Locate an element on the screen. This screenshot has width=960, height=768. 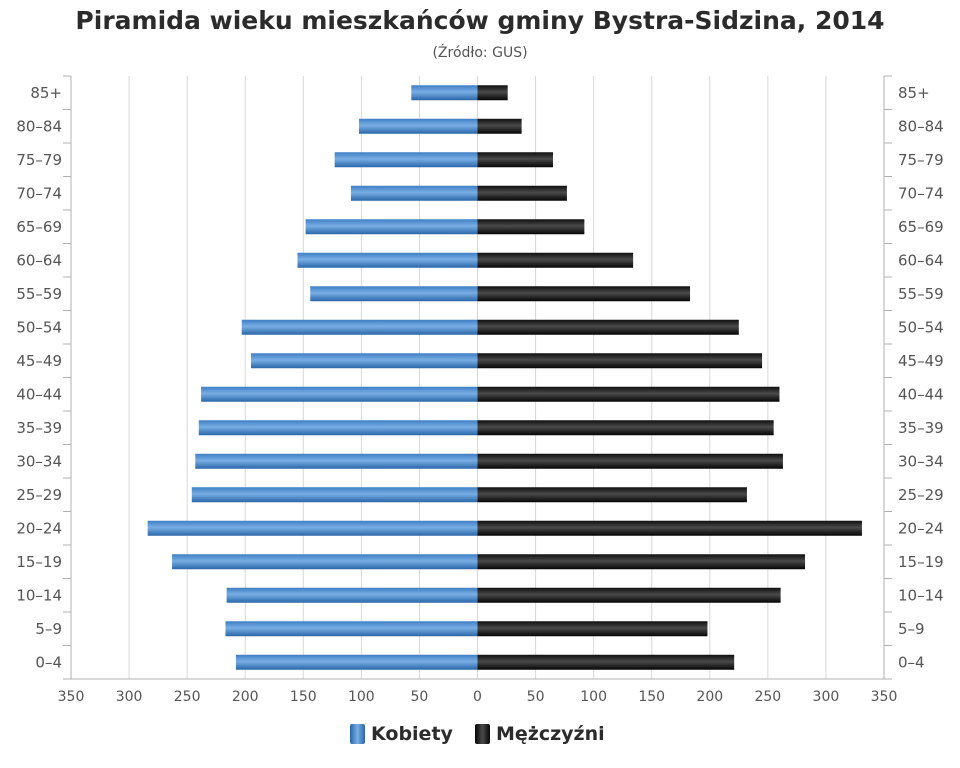
category-label-left: 10–14 is located at coordinates (39, 595).